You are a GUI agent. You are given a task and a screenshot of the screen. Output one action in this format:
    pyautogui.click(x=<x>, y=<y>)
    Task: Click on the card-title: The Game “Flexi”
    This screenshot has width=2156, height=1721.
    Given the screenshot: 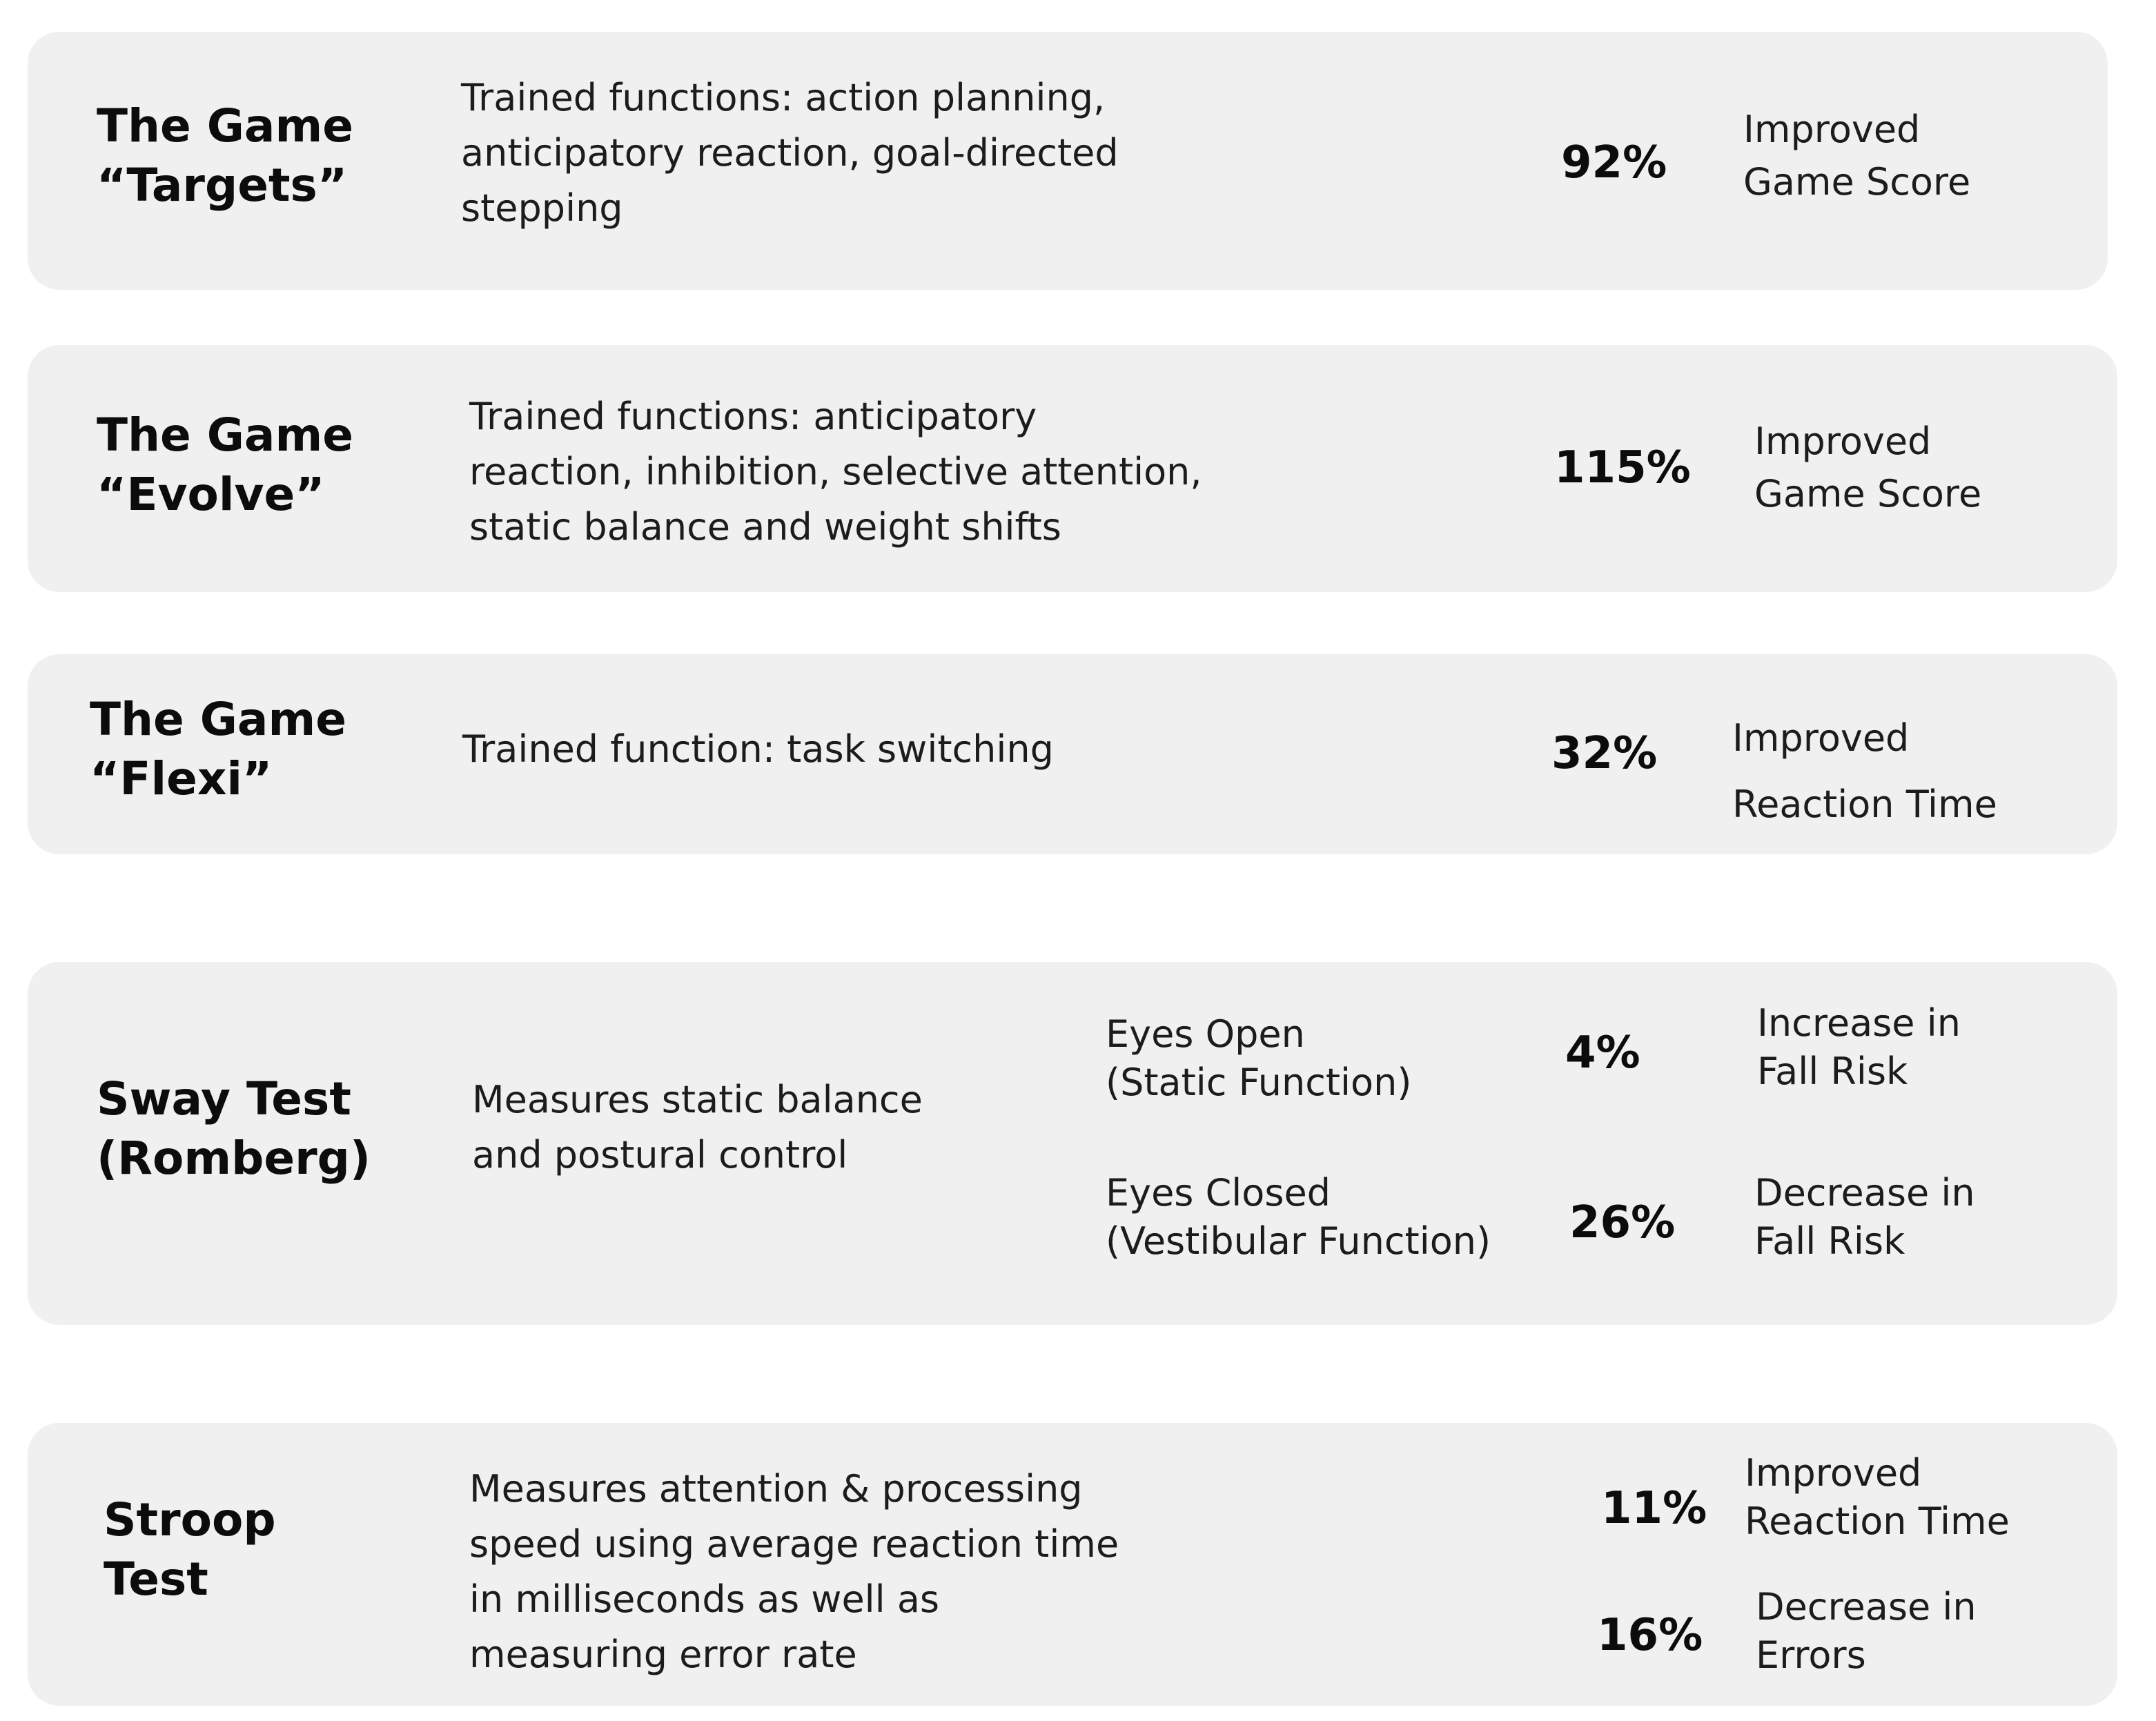 What is the action you would take?
    pyautogui.click(x=218, y=749)
    